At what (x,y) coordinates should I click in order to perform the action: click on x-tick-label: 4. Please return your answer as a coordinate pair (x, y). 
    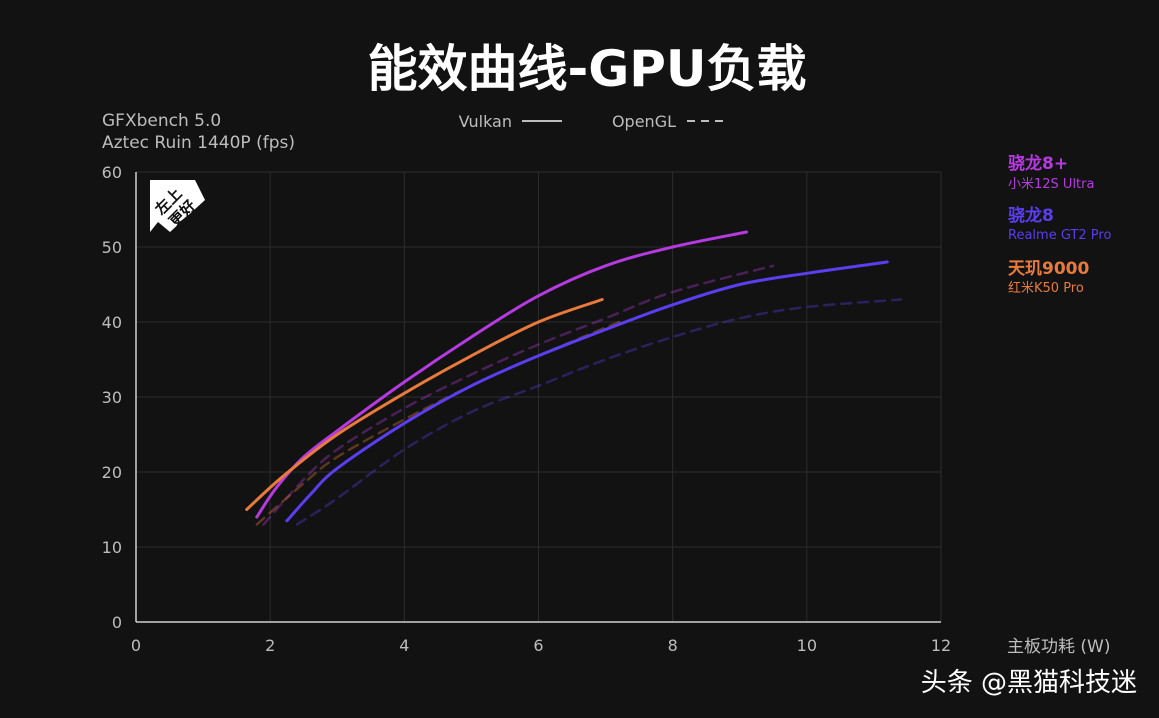
    Looking at the image, I should click on (404, 645).